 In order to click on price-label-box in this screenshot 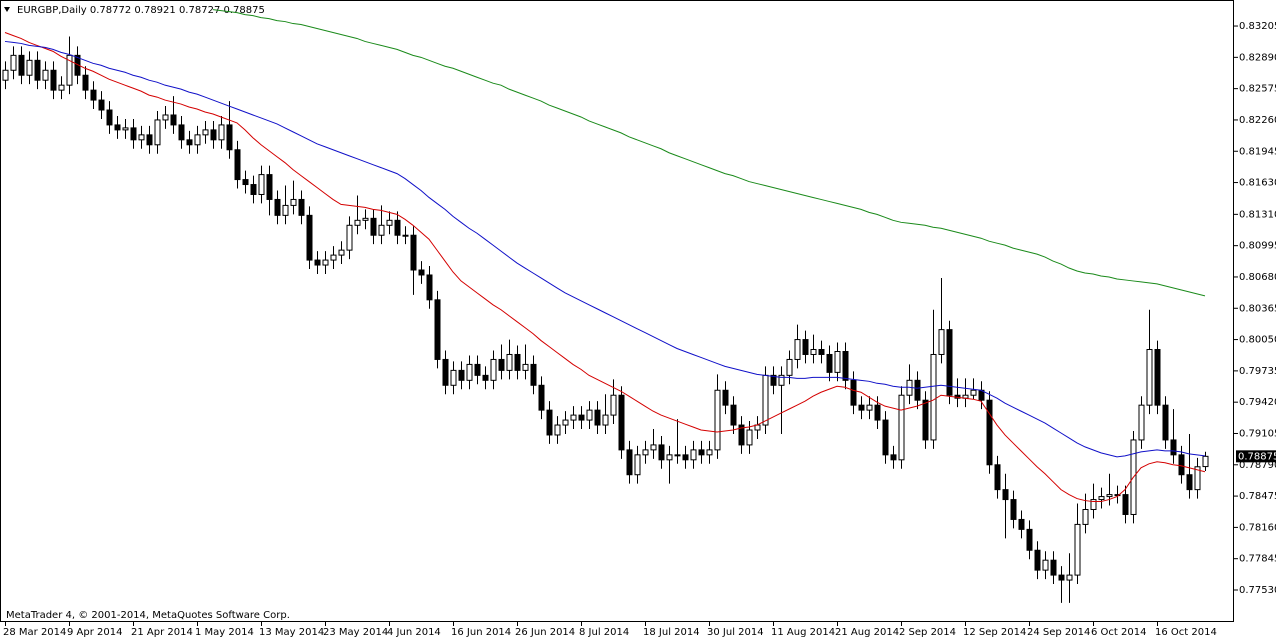, I will do `click(1256, 456)`.